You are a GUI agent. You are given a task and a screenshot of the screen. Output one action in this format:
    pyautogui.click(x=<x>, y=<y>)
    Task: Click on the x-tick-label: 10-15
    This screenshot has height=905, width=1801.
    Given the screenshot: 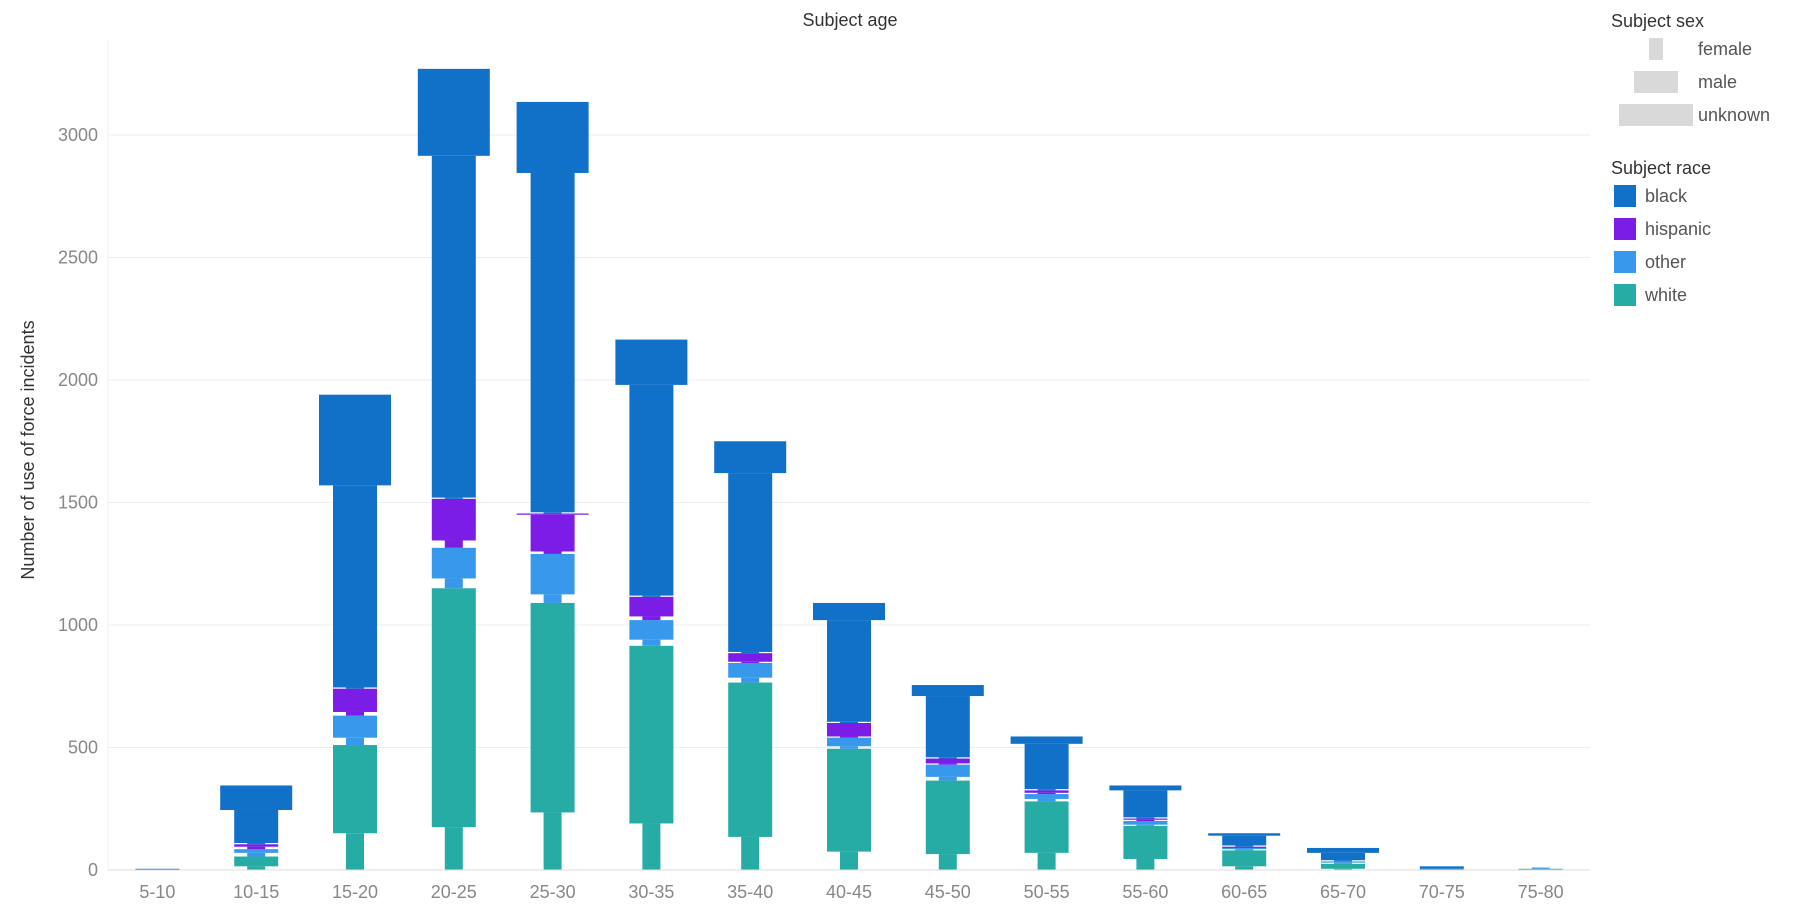 What is the action you would take?
    pyautogui.click(x=256, y=892)
    